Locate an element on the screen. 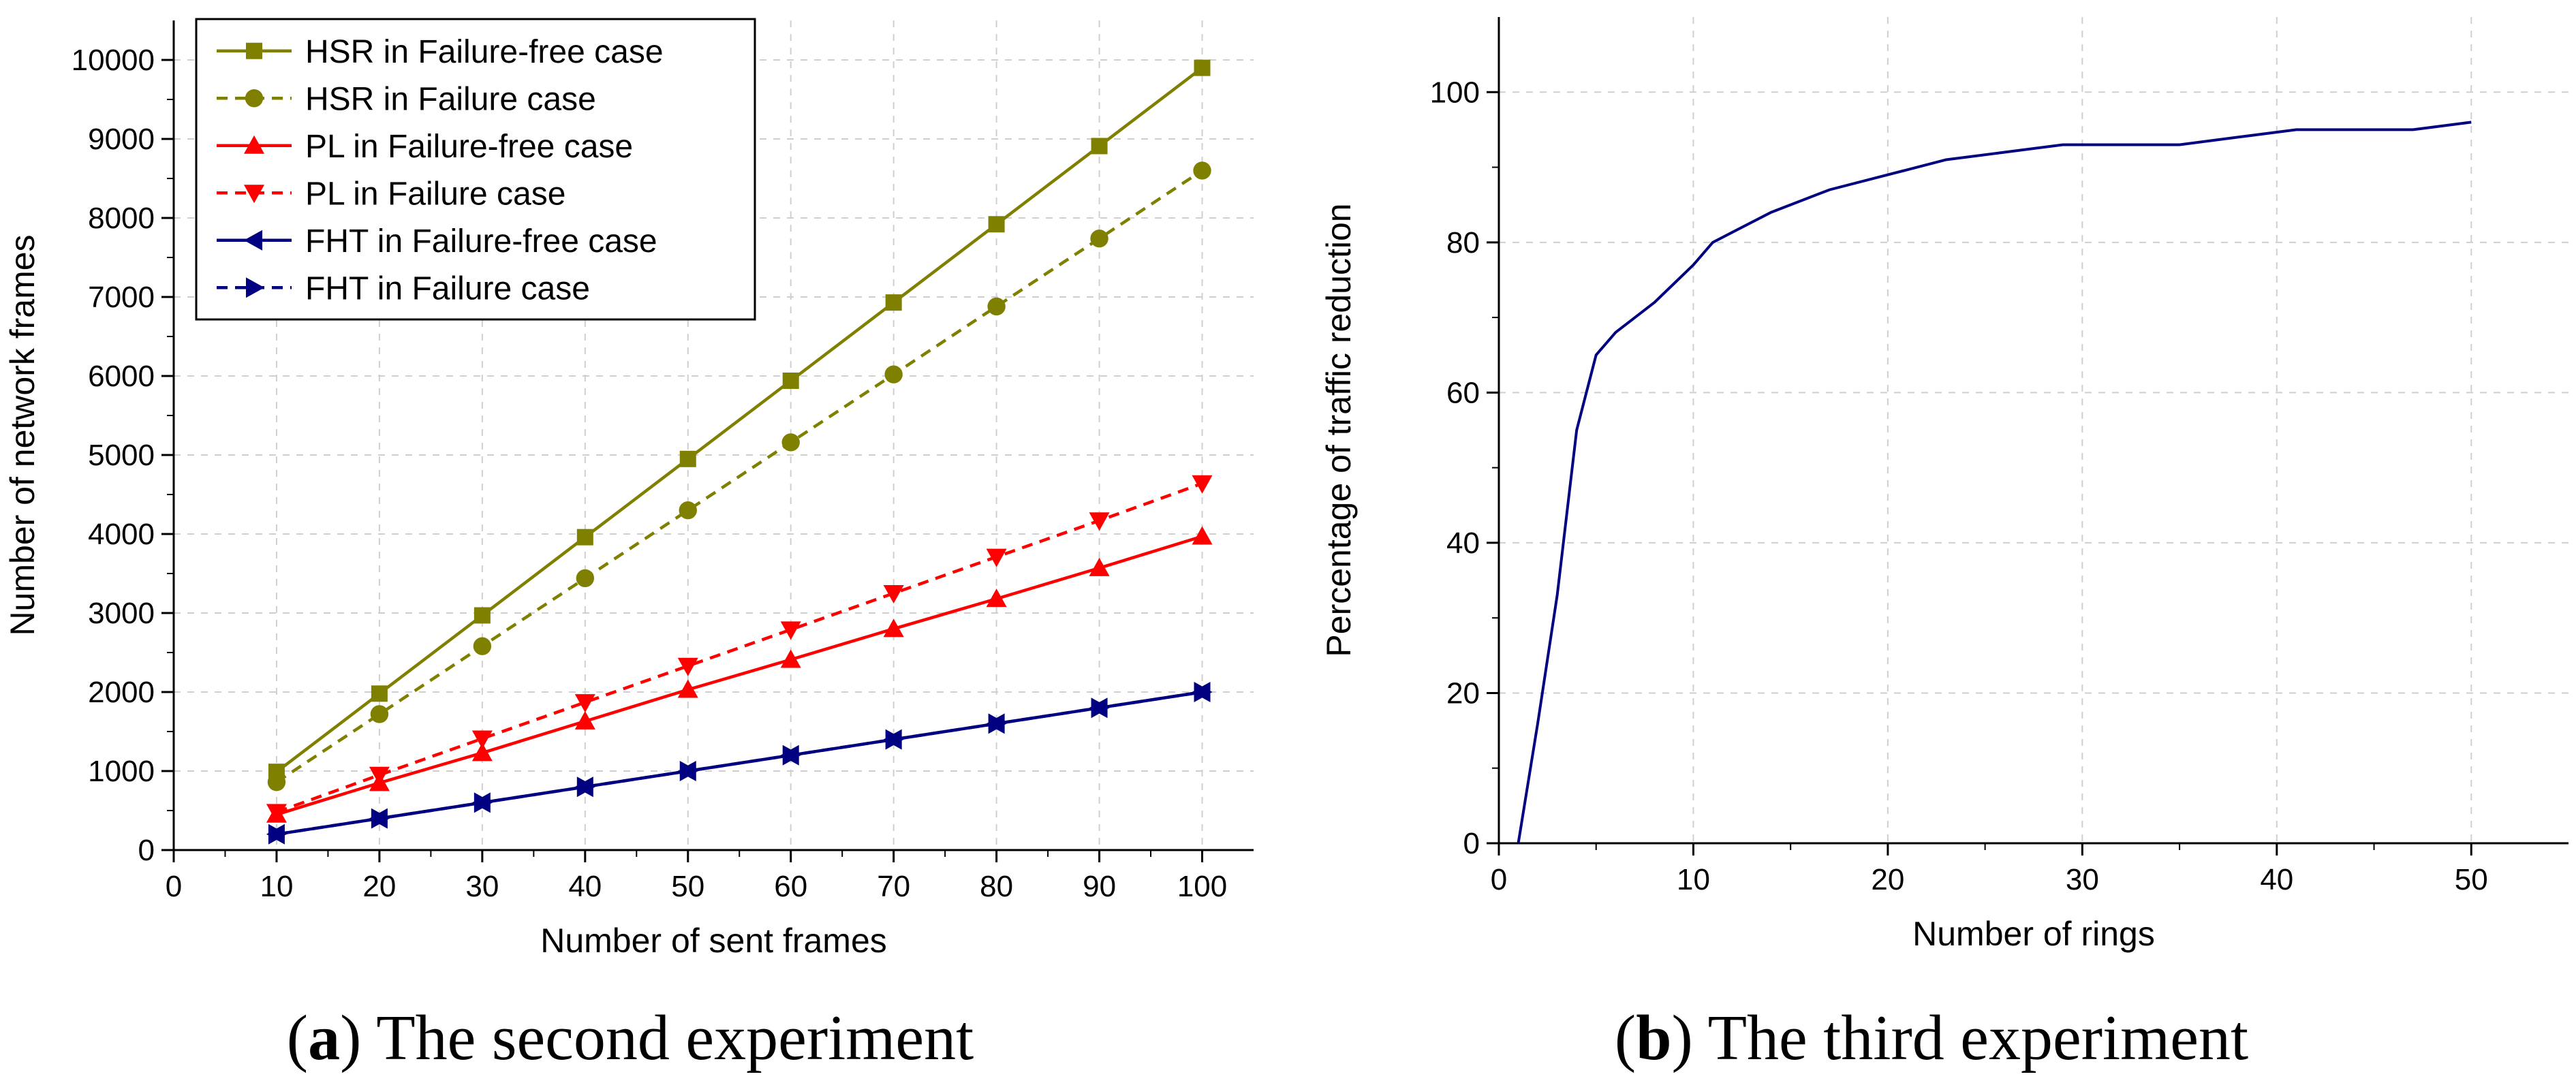 The width and height of the screenshot is (2576, 1083). chart-a-legend-item: FHT in Failure-free case is located at coordinates (437, 241).